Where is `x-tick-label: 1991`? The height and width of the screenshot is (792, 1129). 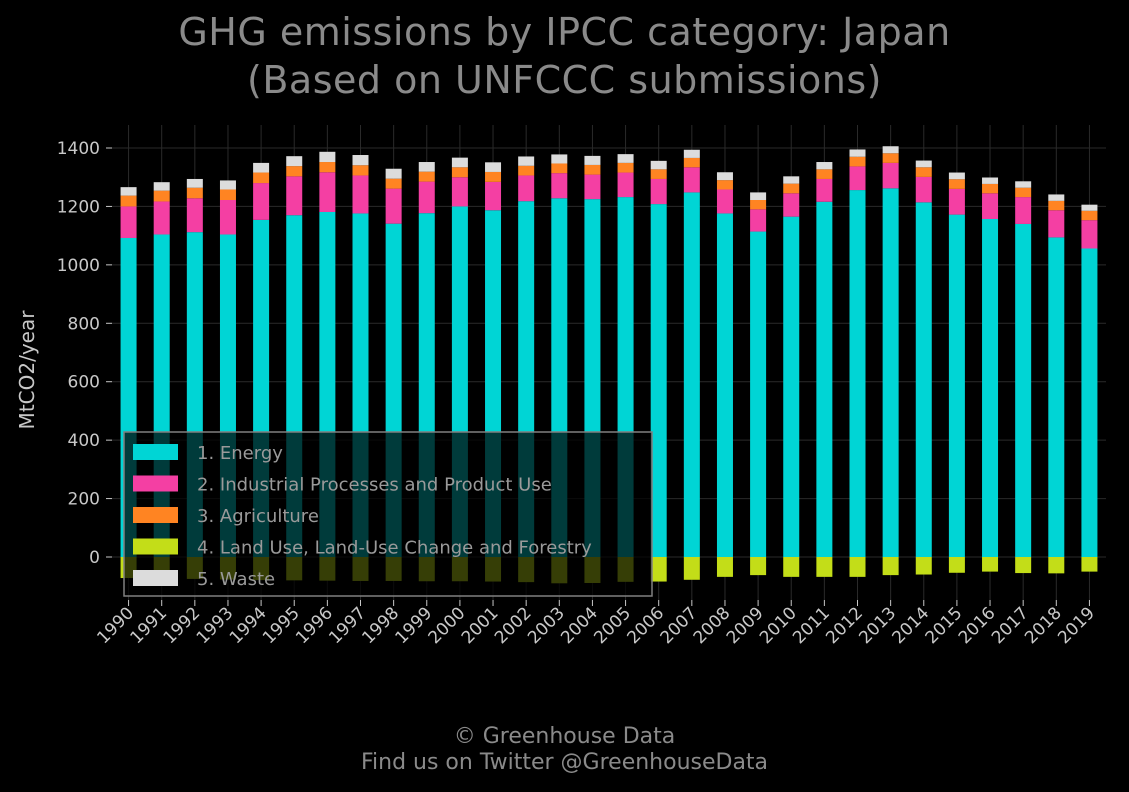 x-tick-label: 1991 is located at coordinates (148, 625).